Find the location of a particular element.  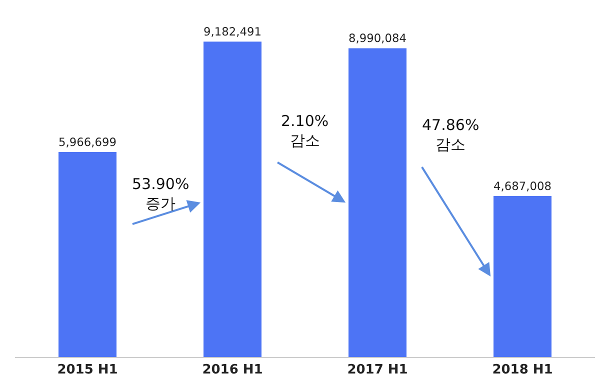

data-label: 4,687,008 is located at coordinates (523, 185).